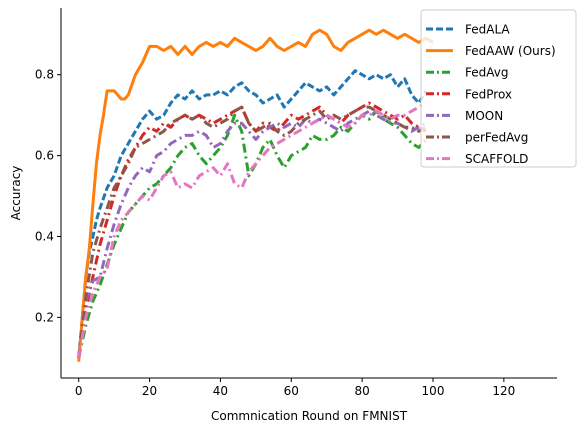 The image size is (585, 436). What do you see at coordinates (433, 391) in the screenshot?
I see `x-tick-label: 100` at bounding box center [433, 391].